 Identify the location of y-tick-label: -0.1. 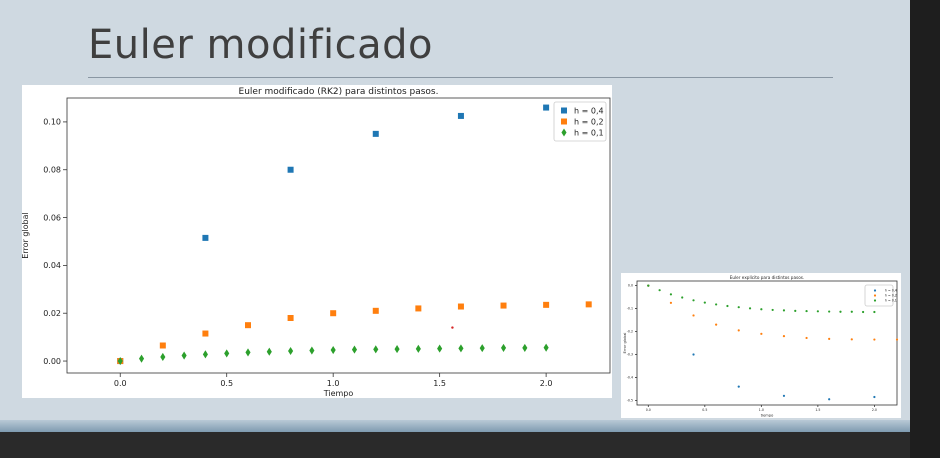
(630, 309).